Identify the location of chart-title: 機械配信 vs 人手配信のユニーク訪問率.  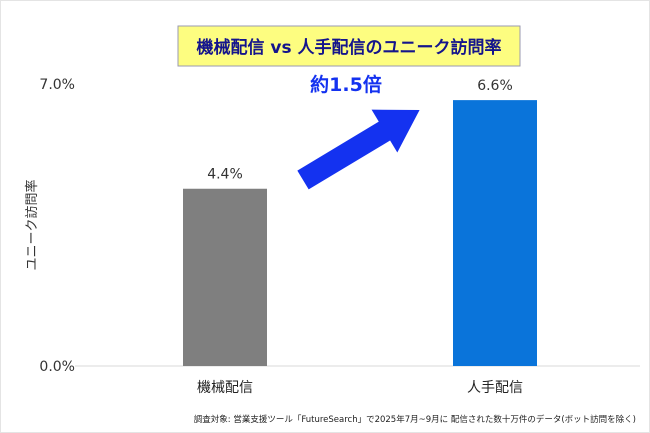
(348, 47).